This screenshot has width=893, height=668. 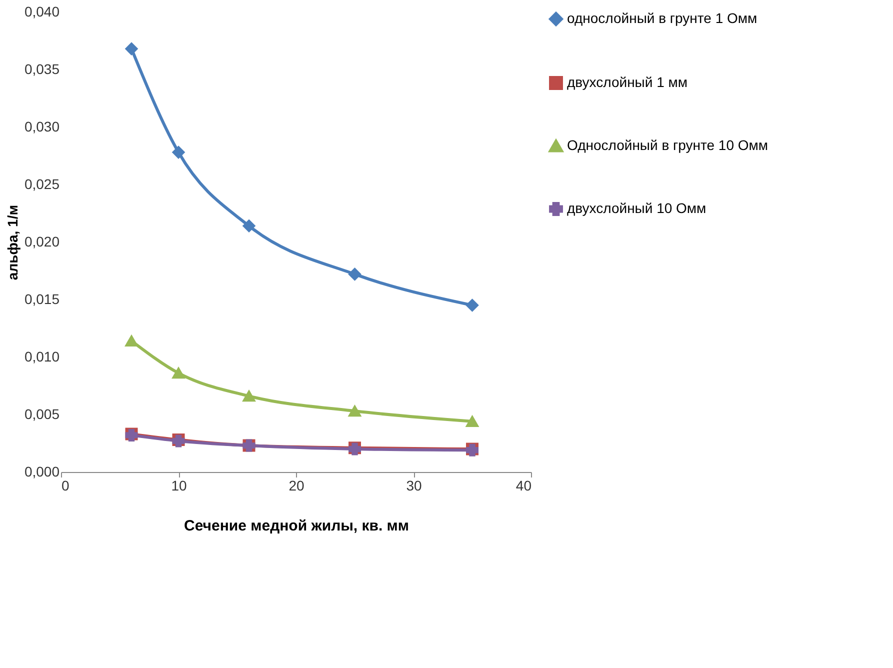 What do you see at coordinates (42, 472) in the screenshot?
I see `y-tick-label: 0,000` at bounding box center [42, 472].